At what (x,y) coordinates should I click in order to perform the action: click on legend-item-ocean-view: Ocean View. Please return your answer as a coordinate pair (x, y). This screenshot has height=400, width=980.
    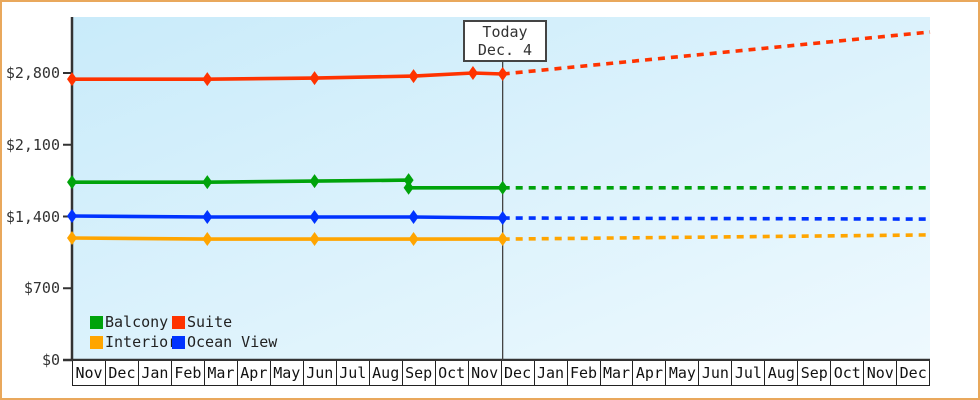
    Looking at the image, I should click on (224, 342).